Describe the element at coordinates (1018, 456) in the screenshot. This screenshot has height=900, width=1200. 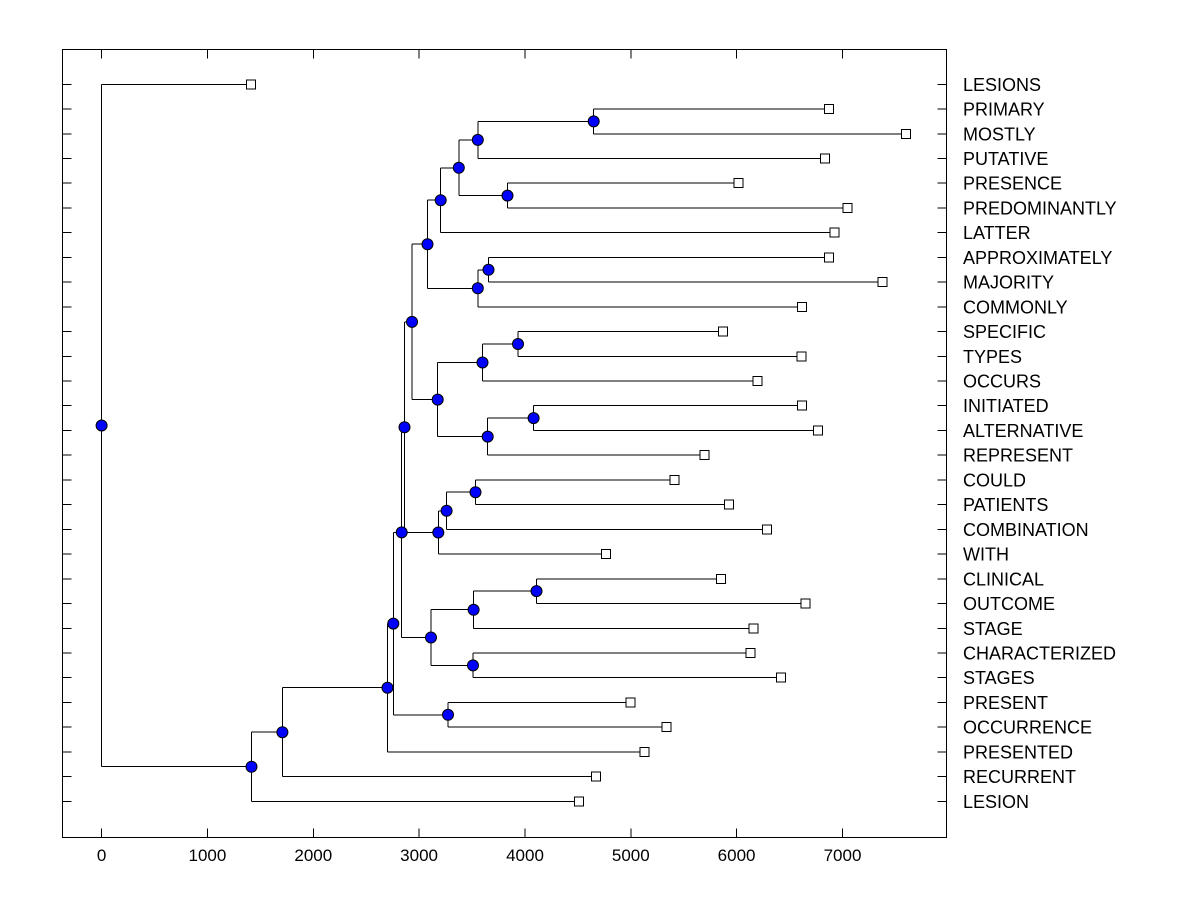
I see `svg-text: REPRESENT` at that location.